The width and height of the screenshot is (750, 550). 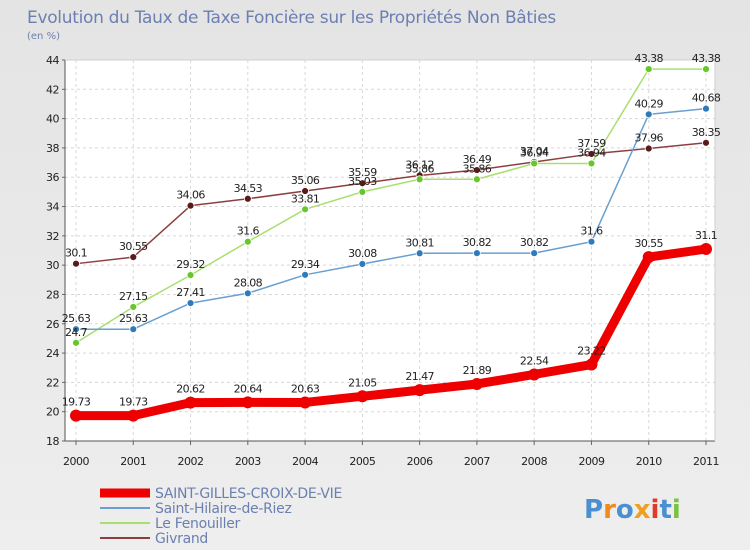 I want to click on x-tick-label: 2001, so click(x=133, y=461).